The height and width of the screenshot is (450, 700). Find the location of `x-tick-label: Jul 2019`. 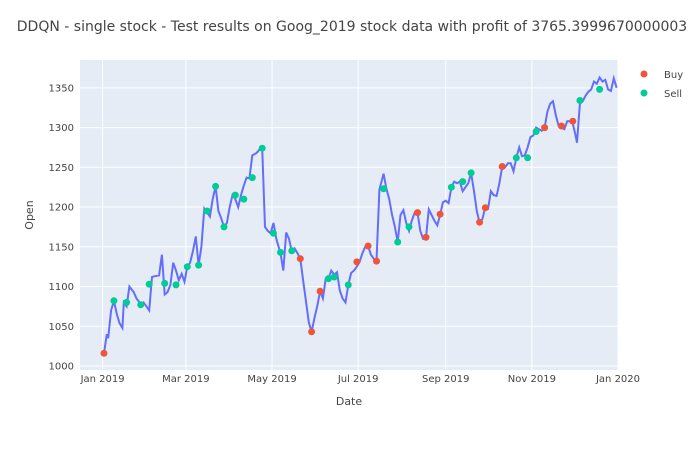

x-tick-label: Jul 2019 is located at coordinates (358, 379).